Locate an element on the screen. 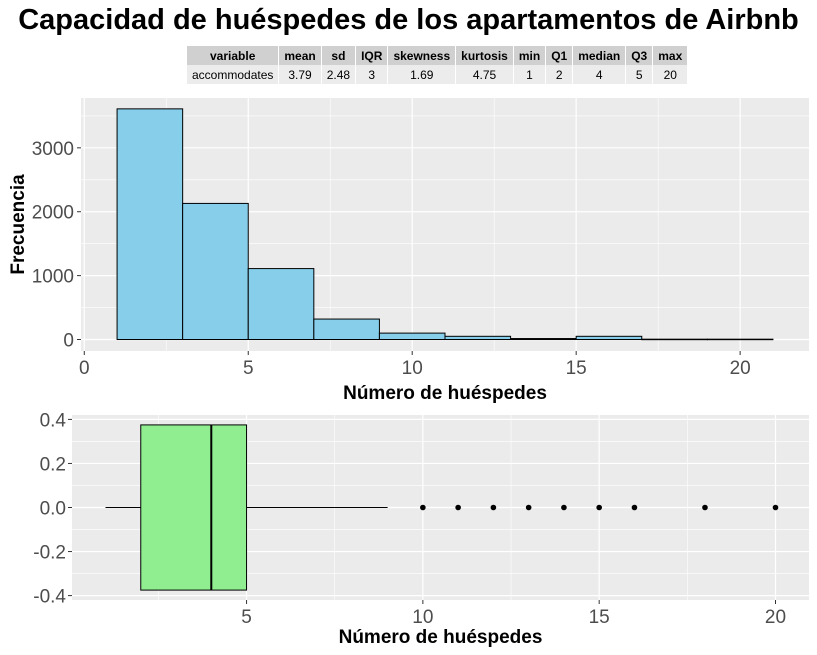  stats-cell-skewness: 1.69 is located at coordinates (422, 74).